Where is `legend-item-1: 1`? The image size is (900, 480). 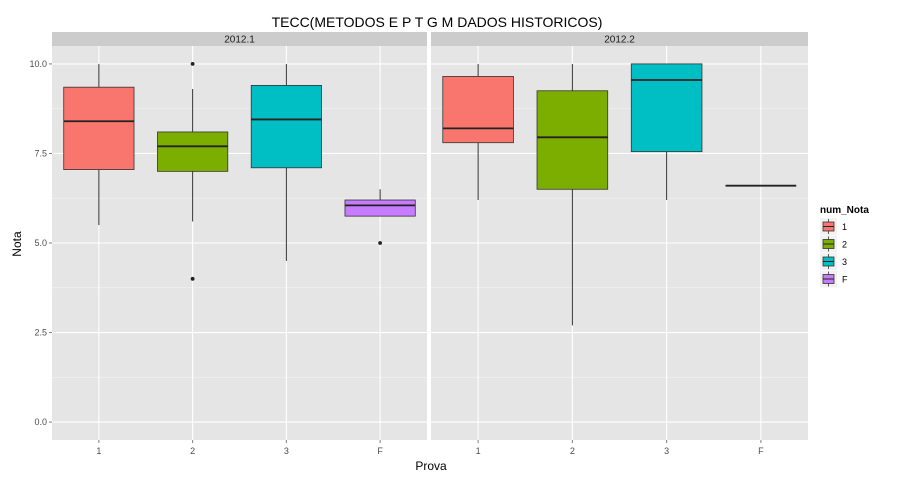 legend-item-1: 1 is located at coordinates (833, 226).